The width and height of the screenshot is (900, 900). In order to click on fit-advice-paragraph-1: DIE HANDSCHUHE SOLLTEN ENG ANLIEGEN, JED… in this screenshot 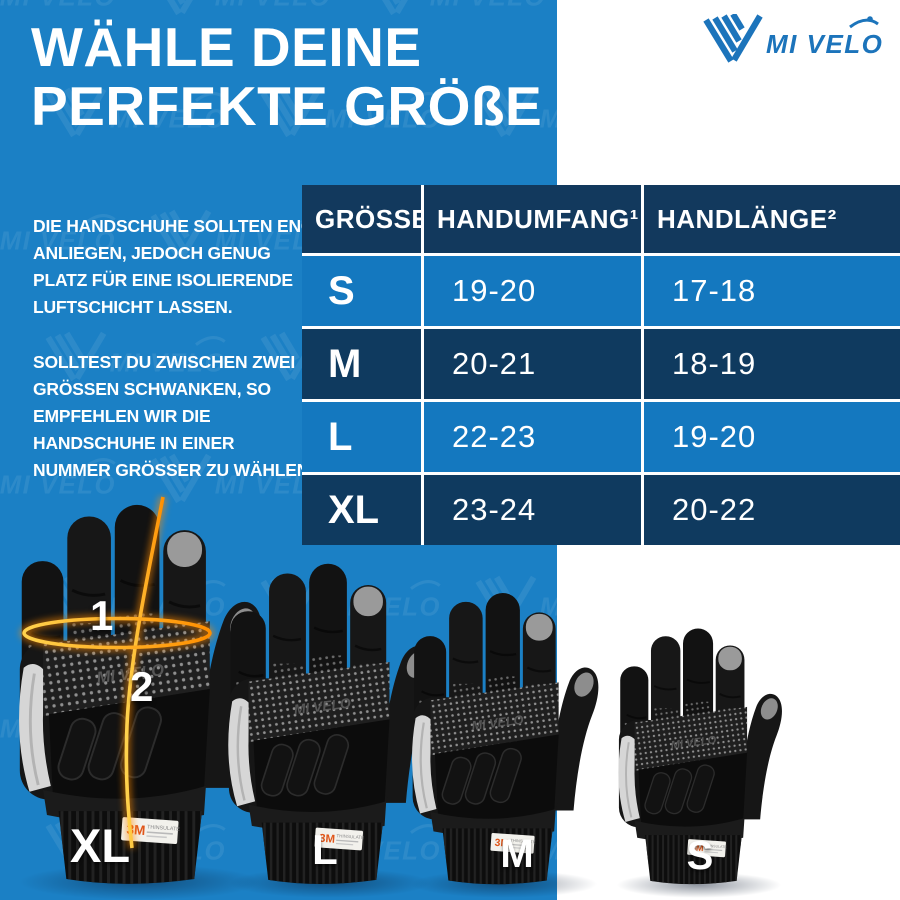, I will do `click(174, 266)`.